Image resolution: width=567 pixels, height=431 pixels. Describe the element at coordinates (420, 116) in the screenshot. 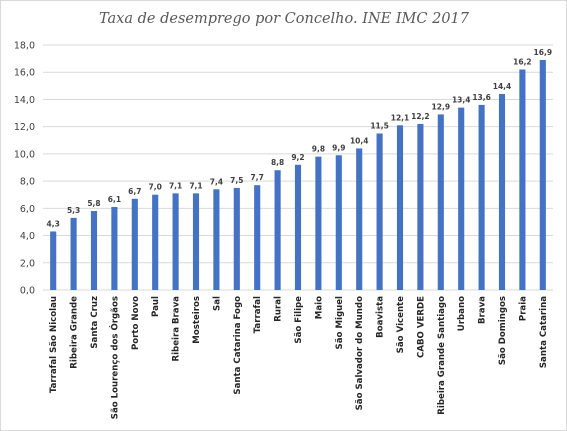

I see `data-label: 12,2` at that location.